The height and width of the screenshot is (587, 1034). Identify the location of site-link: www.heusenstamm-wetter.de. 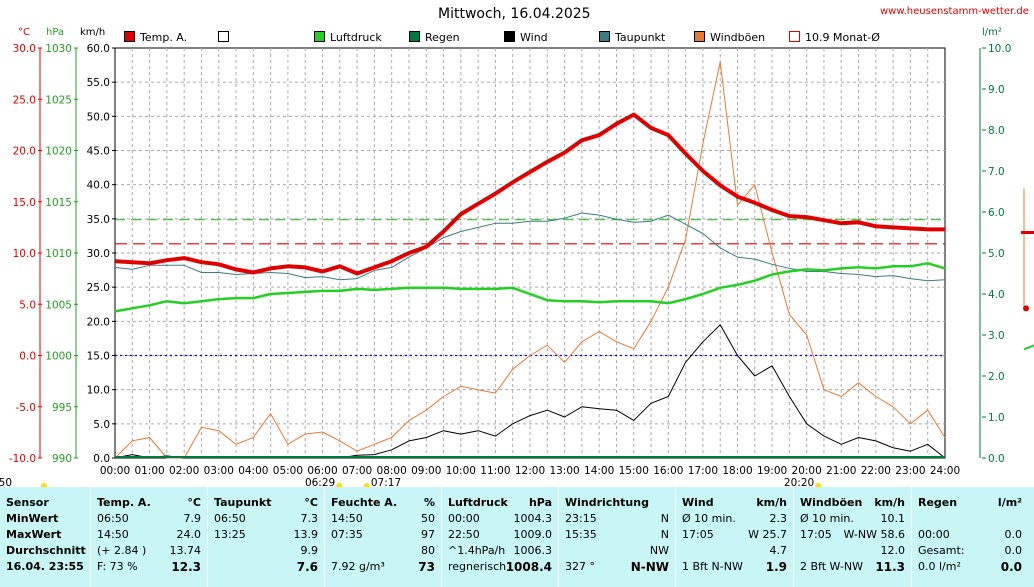
(954, 11).